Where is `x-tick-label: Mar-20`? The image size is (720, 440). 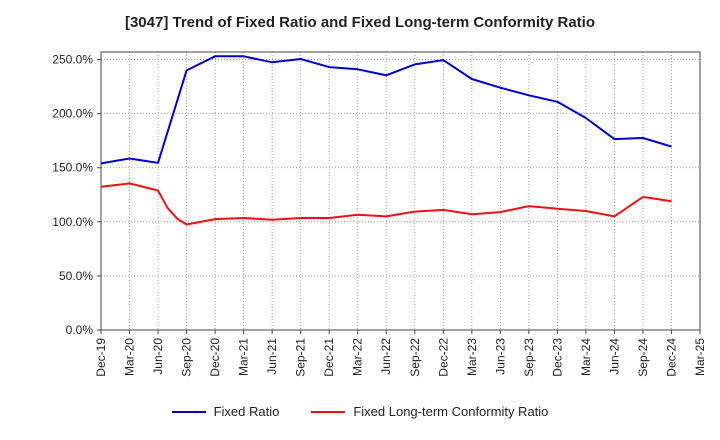
x-tick-label: Mar-20 is located at coordinates (130, 357).